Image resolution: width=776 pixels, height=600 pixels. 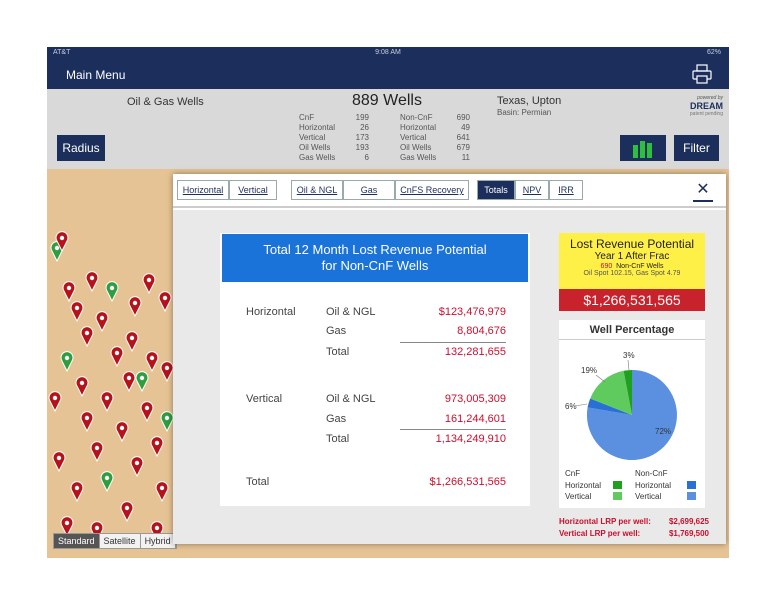 What do you see at coordinates (120, 541) in the screenshot?
I see `map-type-satellite: Satellite` at bounding box center [120, 541].